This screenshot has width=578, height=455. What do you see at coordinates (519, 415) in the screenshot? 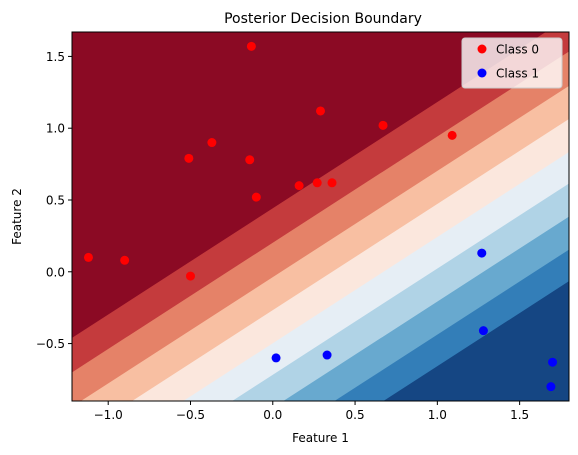
I see `x-tick-label: 1.5` at bounding box center [519, 415].